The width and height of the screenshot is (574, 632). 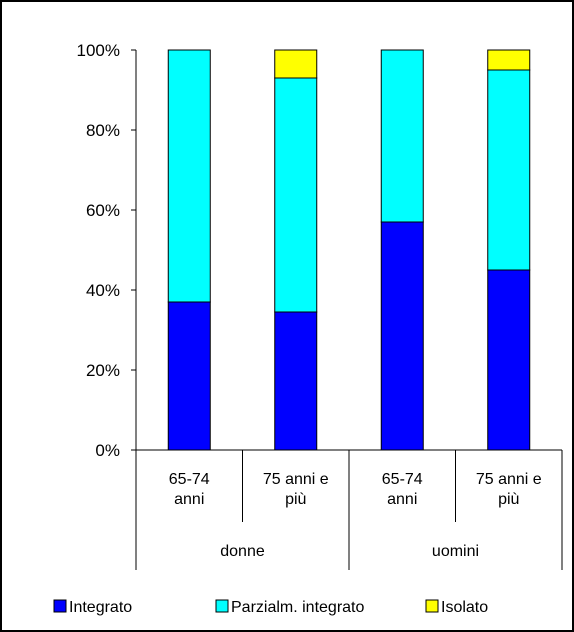 I want to click on y-tick-label: 0%, so click(x=107, y=450).